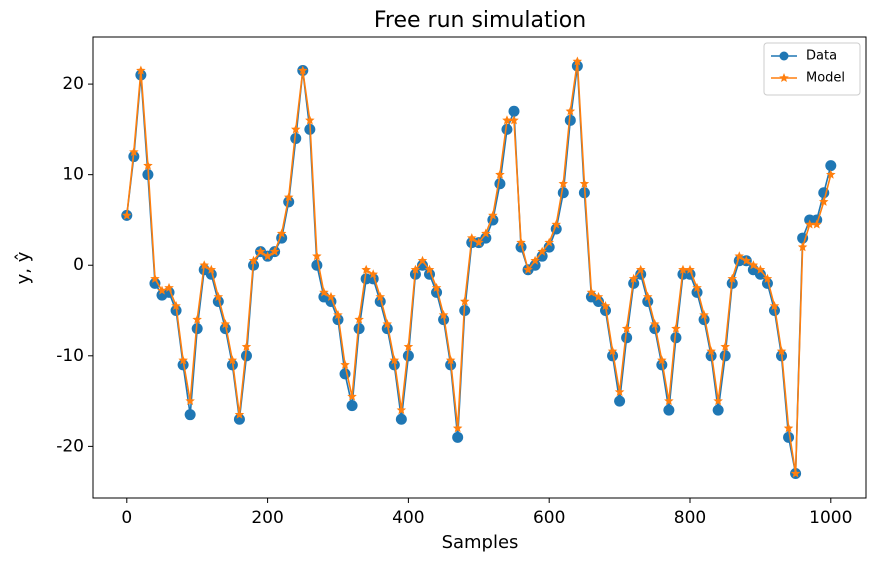 The width and height of the screenshot is (877, 566). I want to click on x-tick-label: 200, so click(267, 518).